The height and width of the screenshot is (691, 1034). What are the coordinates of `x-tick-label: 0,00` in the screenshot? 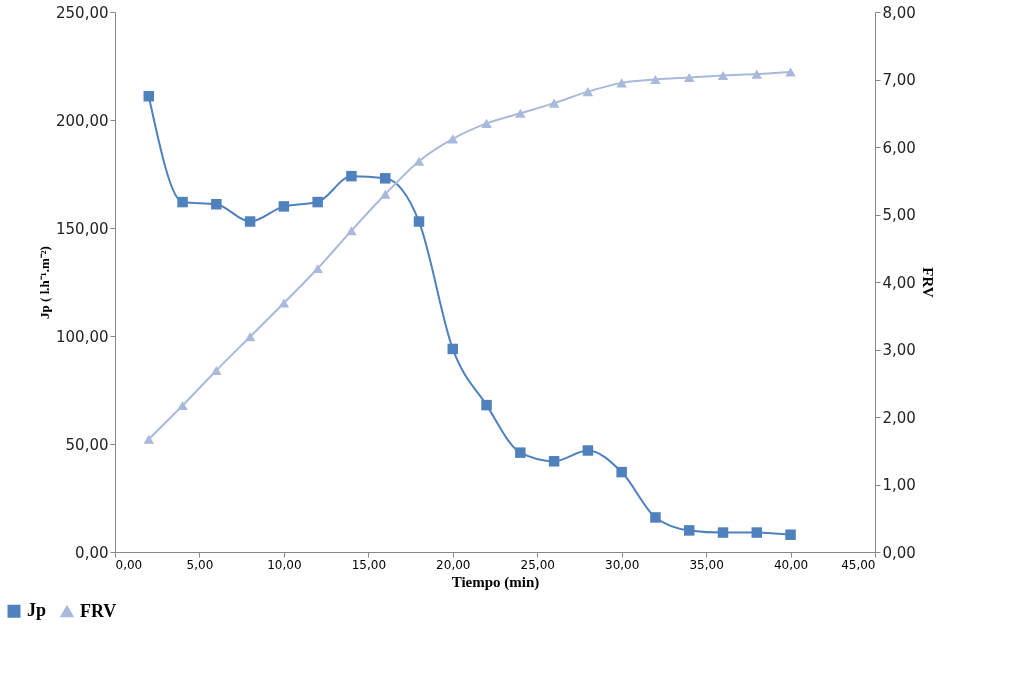 It's located at (129, 564).